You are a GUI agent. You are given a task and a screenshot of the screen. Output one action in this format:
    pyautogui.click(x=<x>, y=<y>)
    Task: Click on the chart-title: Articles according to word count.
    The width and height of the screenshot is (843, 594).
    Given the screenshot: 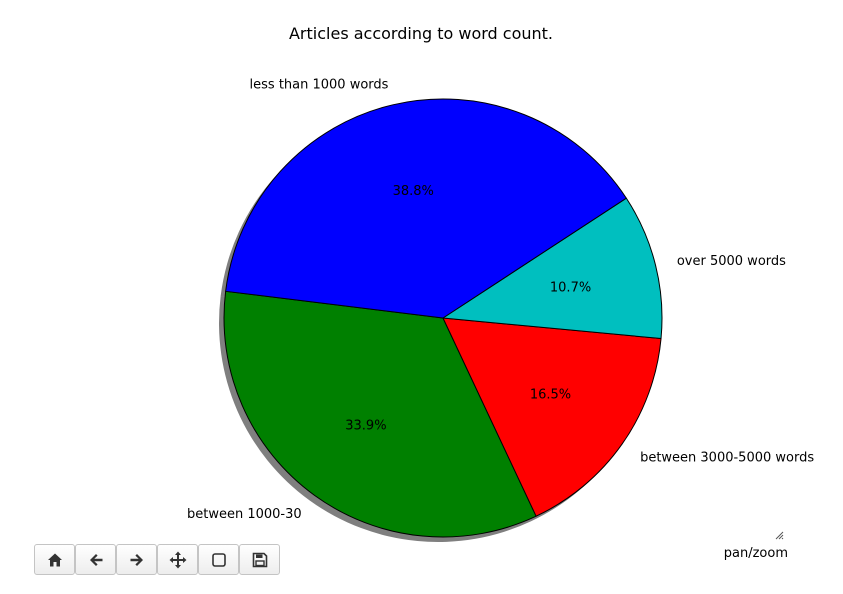 What is the action you would take?
    pyautogui.click(x=421, y=33)
    